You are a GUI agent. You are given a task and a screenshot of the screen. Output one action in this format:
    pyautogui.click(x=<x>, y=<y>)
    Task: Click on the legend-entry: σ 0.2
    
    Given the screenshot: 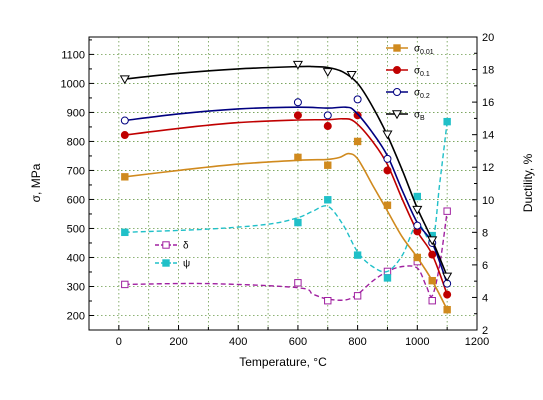 What is the action you would take?
    pyautogui.click(x=408, y=94)
    